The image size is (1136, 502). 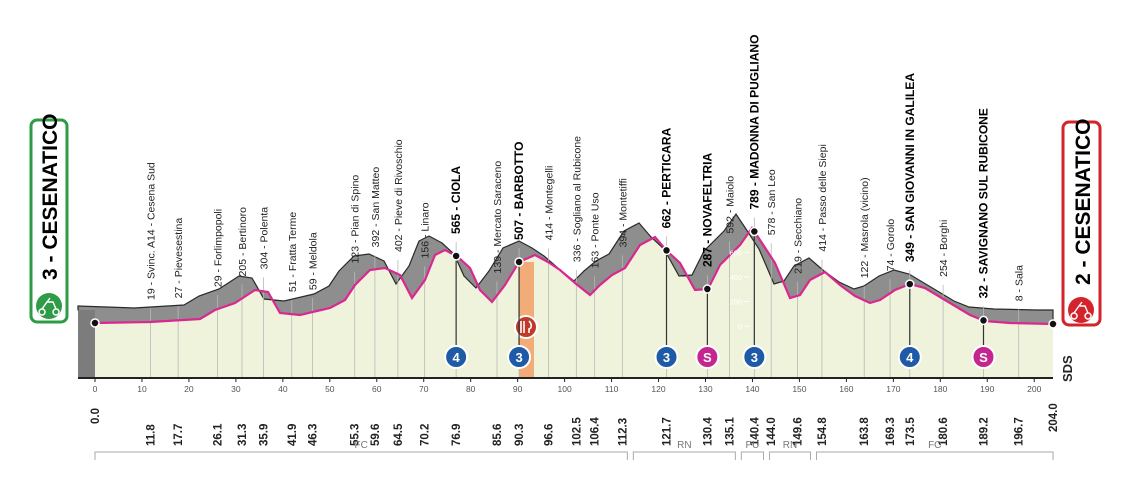 What do you see at coordinates (911, 431) in the screenshot?
I see `waypoint-km: 173.5` at bounding box center [911, 431].